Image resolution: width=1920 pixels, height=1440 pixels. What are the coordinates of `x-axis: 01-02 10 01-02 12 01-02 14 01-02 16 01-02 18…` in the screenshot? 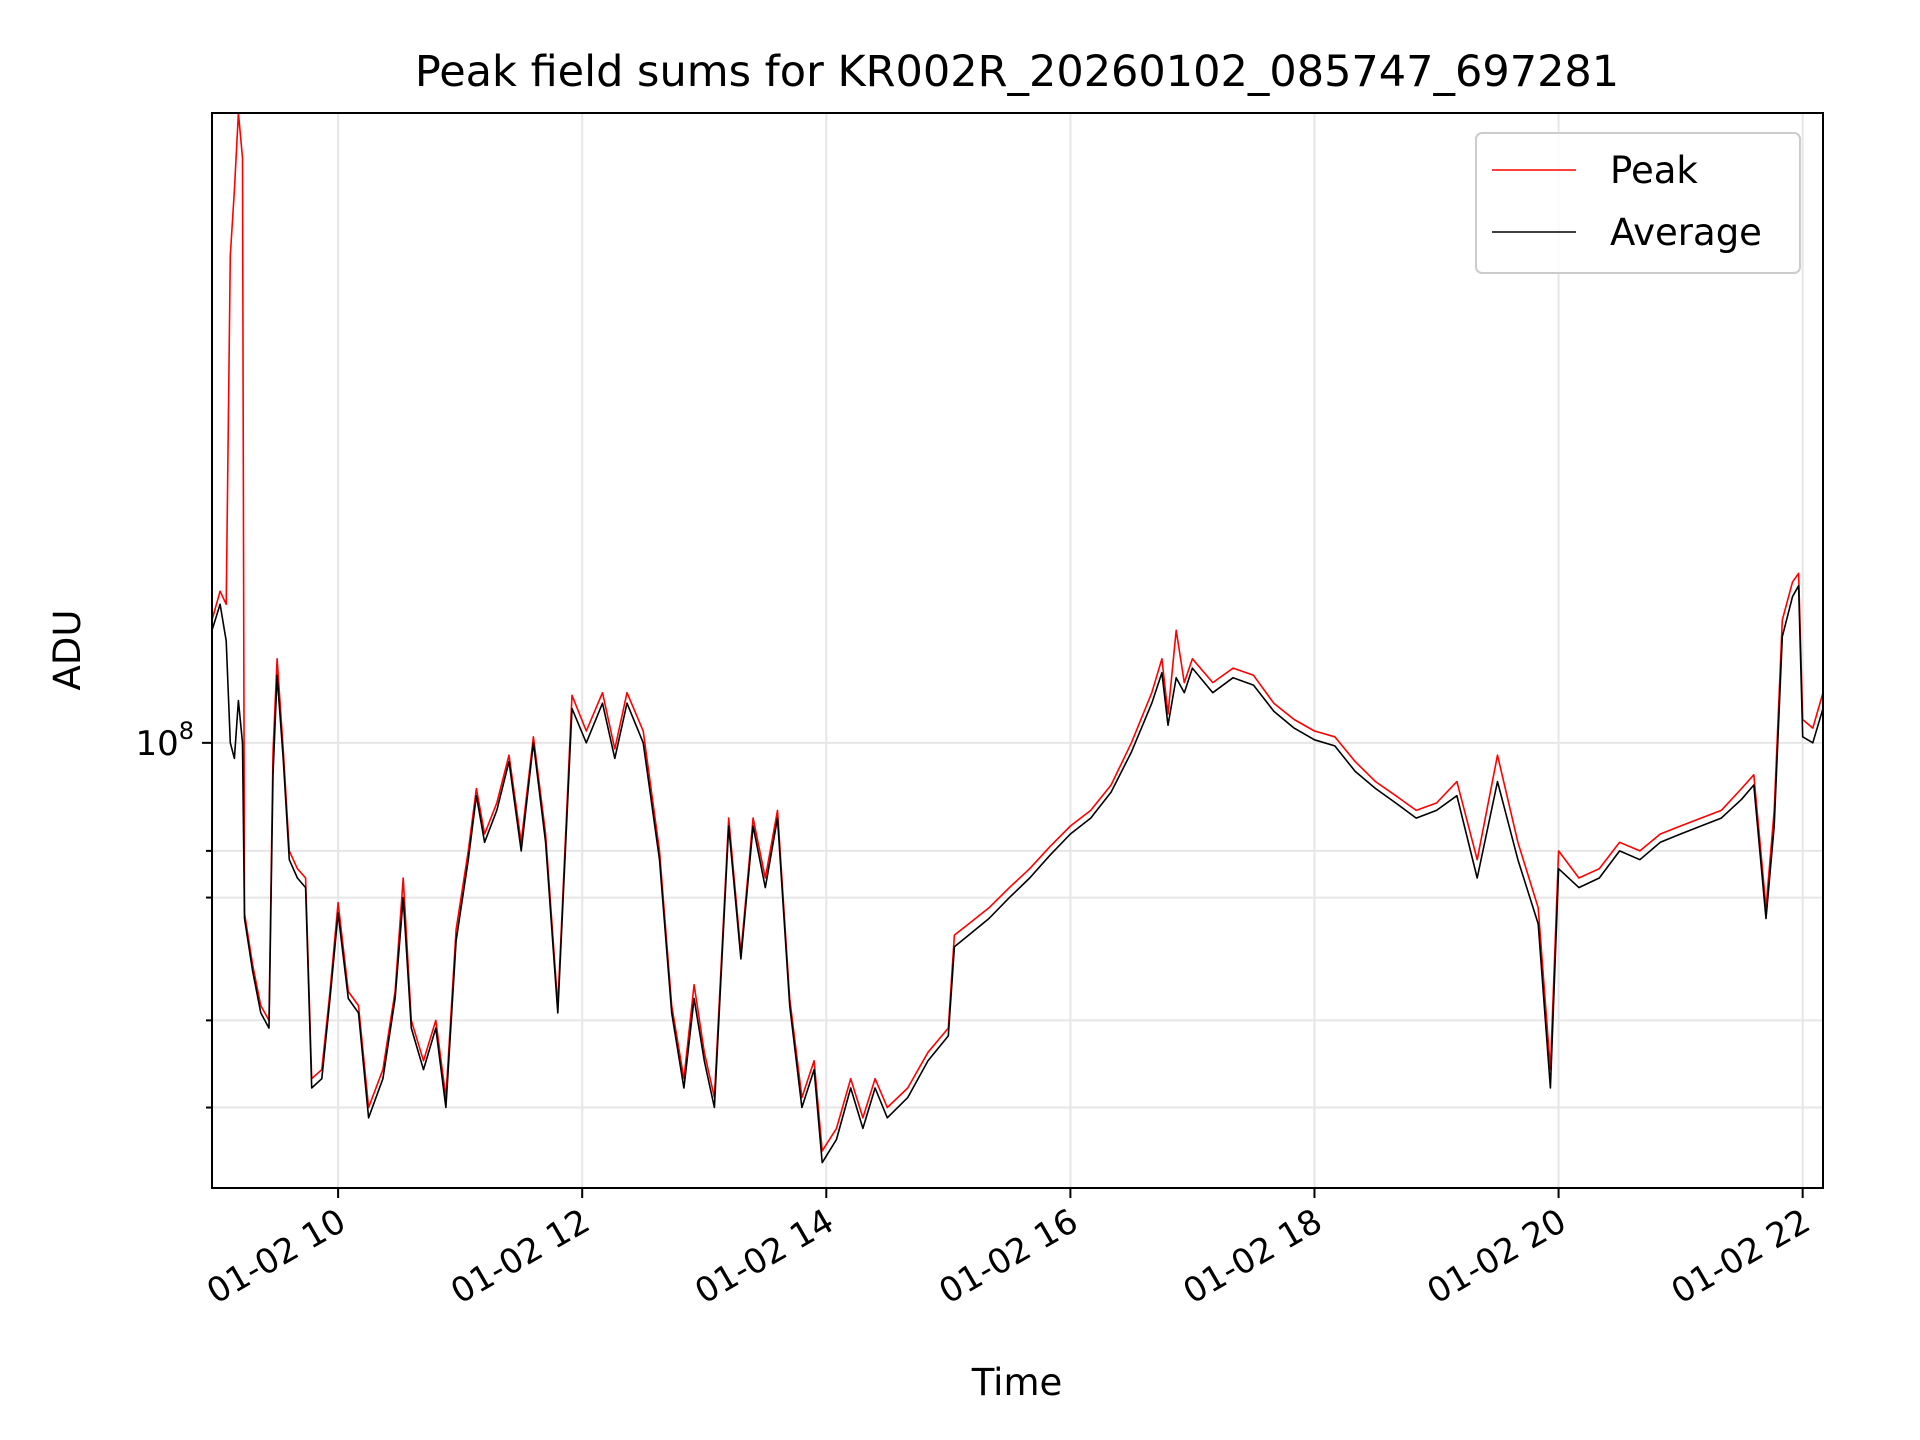 It's located at (1008, 1250).